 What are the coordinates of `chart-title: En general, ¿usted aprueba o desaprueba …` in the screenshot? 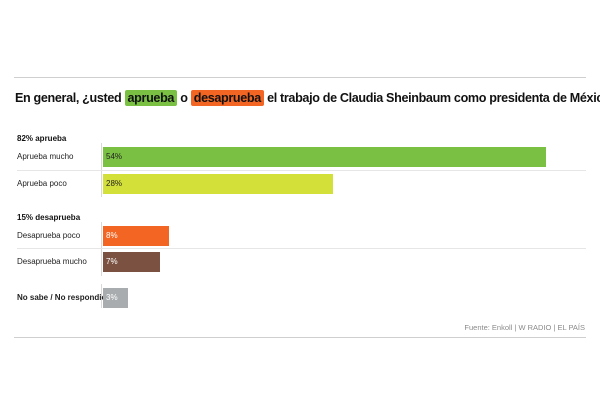 It's located at (307, 98).